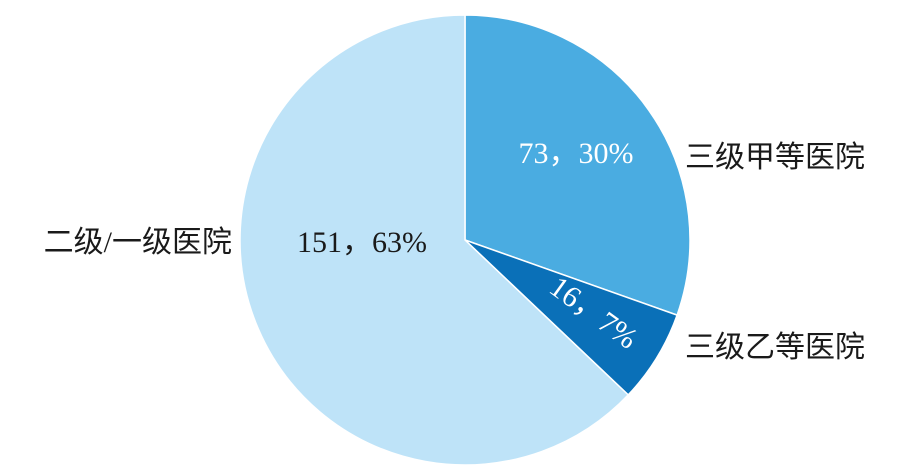 The width and height of the screenshot is (918, 476). What do you see at coordinates (775, 347) in the screenshot?
I see `category-label: 三级乙等医院` at bounding box center [775, 347].